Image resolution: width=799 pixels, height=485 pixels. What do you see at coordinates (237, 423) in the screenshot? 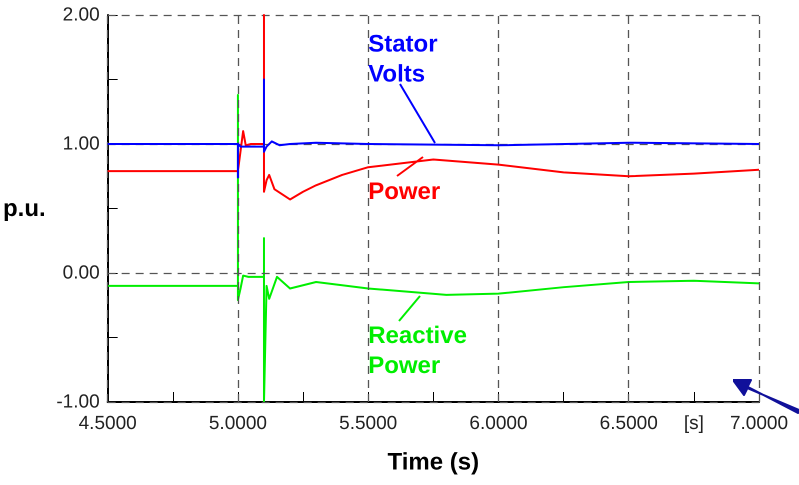
I see `x-tick-label: 5.0000` at bounding box center [237, 423].